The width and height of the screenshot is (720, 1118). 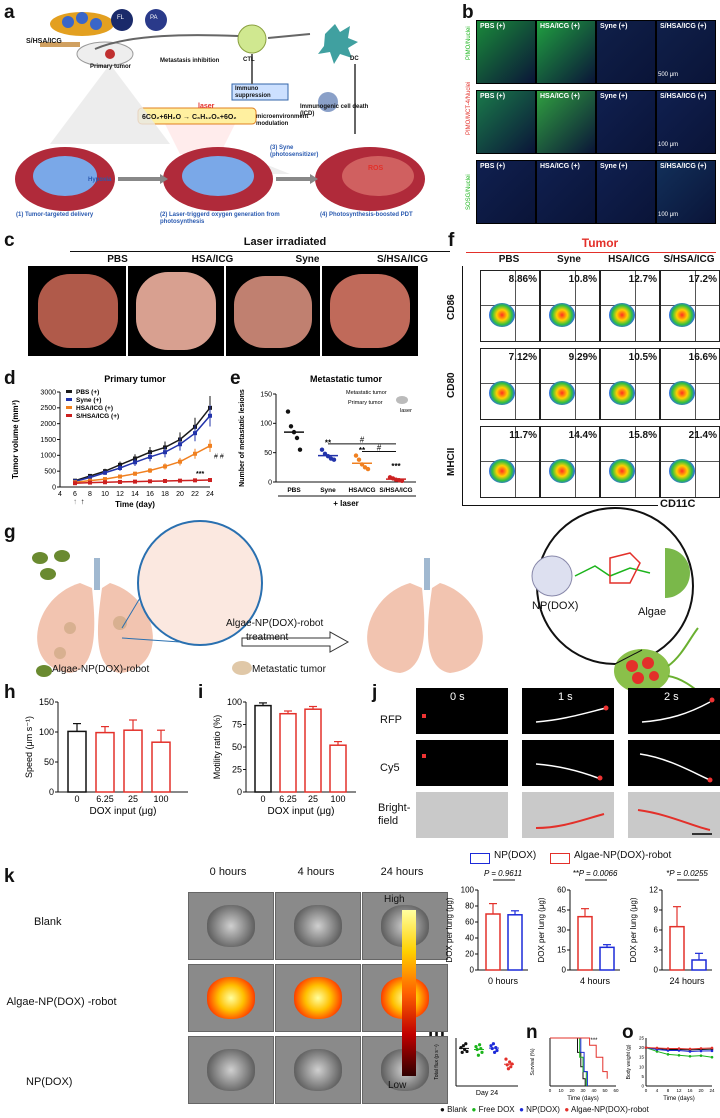 What do you see at coordinates (468, 890) in the screenshot?
I see `l1-ytick-label: 100` at bounding box center [468, 890].